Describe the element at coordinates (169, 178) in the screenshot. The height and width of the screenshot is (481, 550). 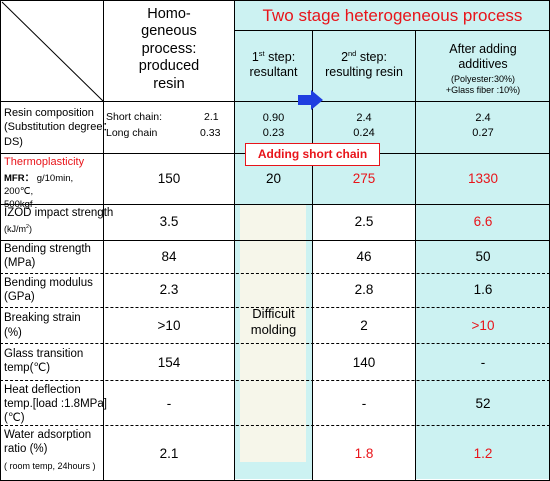
I see `homo-mfr-value: 150` at that location.